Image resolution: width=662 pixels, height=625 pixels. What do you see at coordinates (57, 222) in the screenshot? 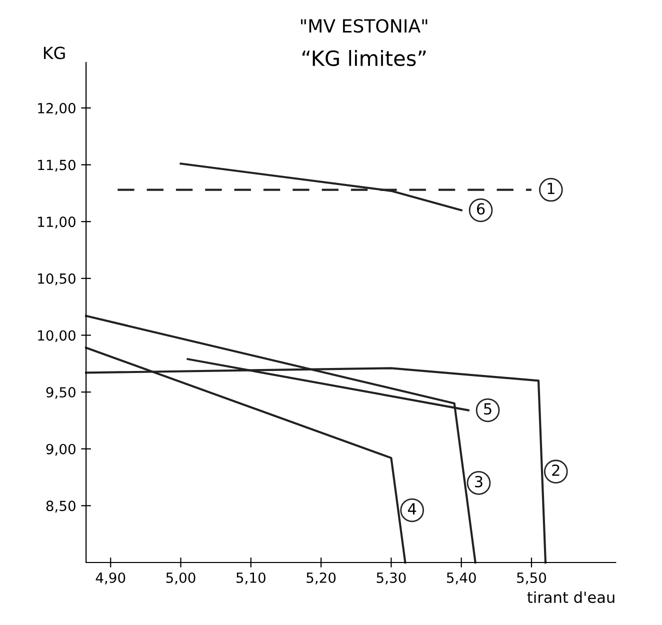
I see `y-tick-label: 11,00` at bounding box center [57, 222].